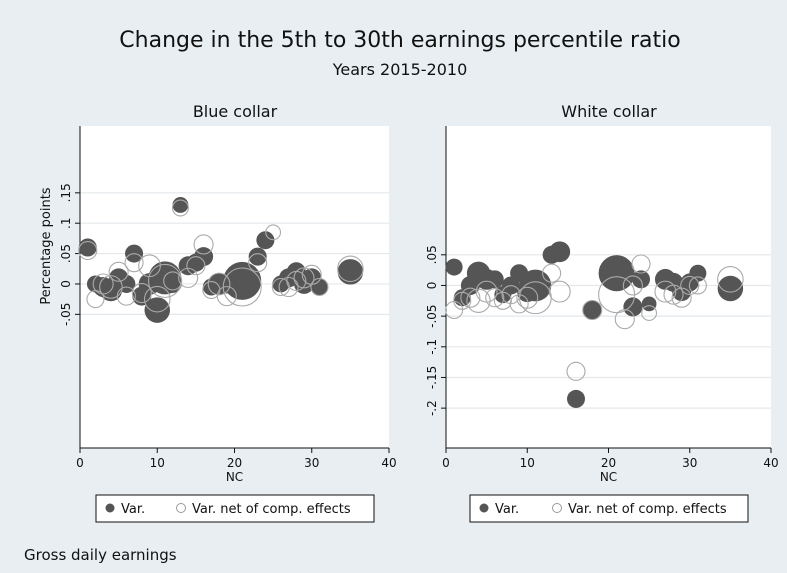  Describe the element at coordinates (432, 408) in the screenshot. I see `y-tick-label: -.2` at that location.